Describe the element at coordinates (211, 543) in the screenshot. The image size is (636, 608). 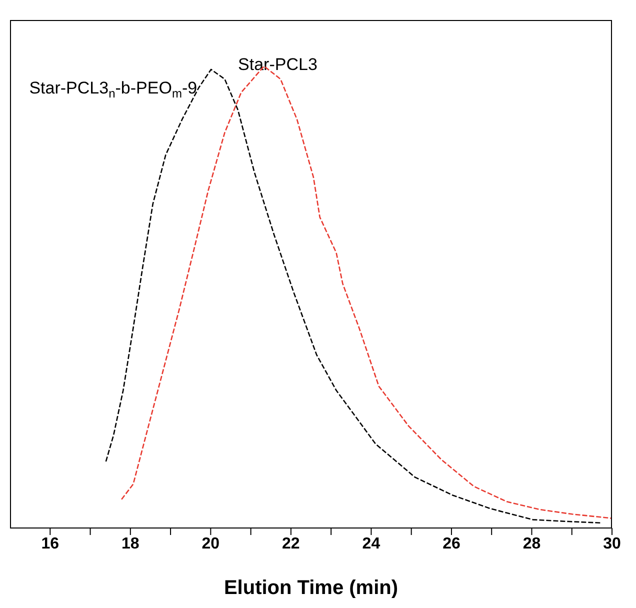
I see `x-tick-label: 20` at that location.